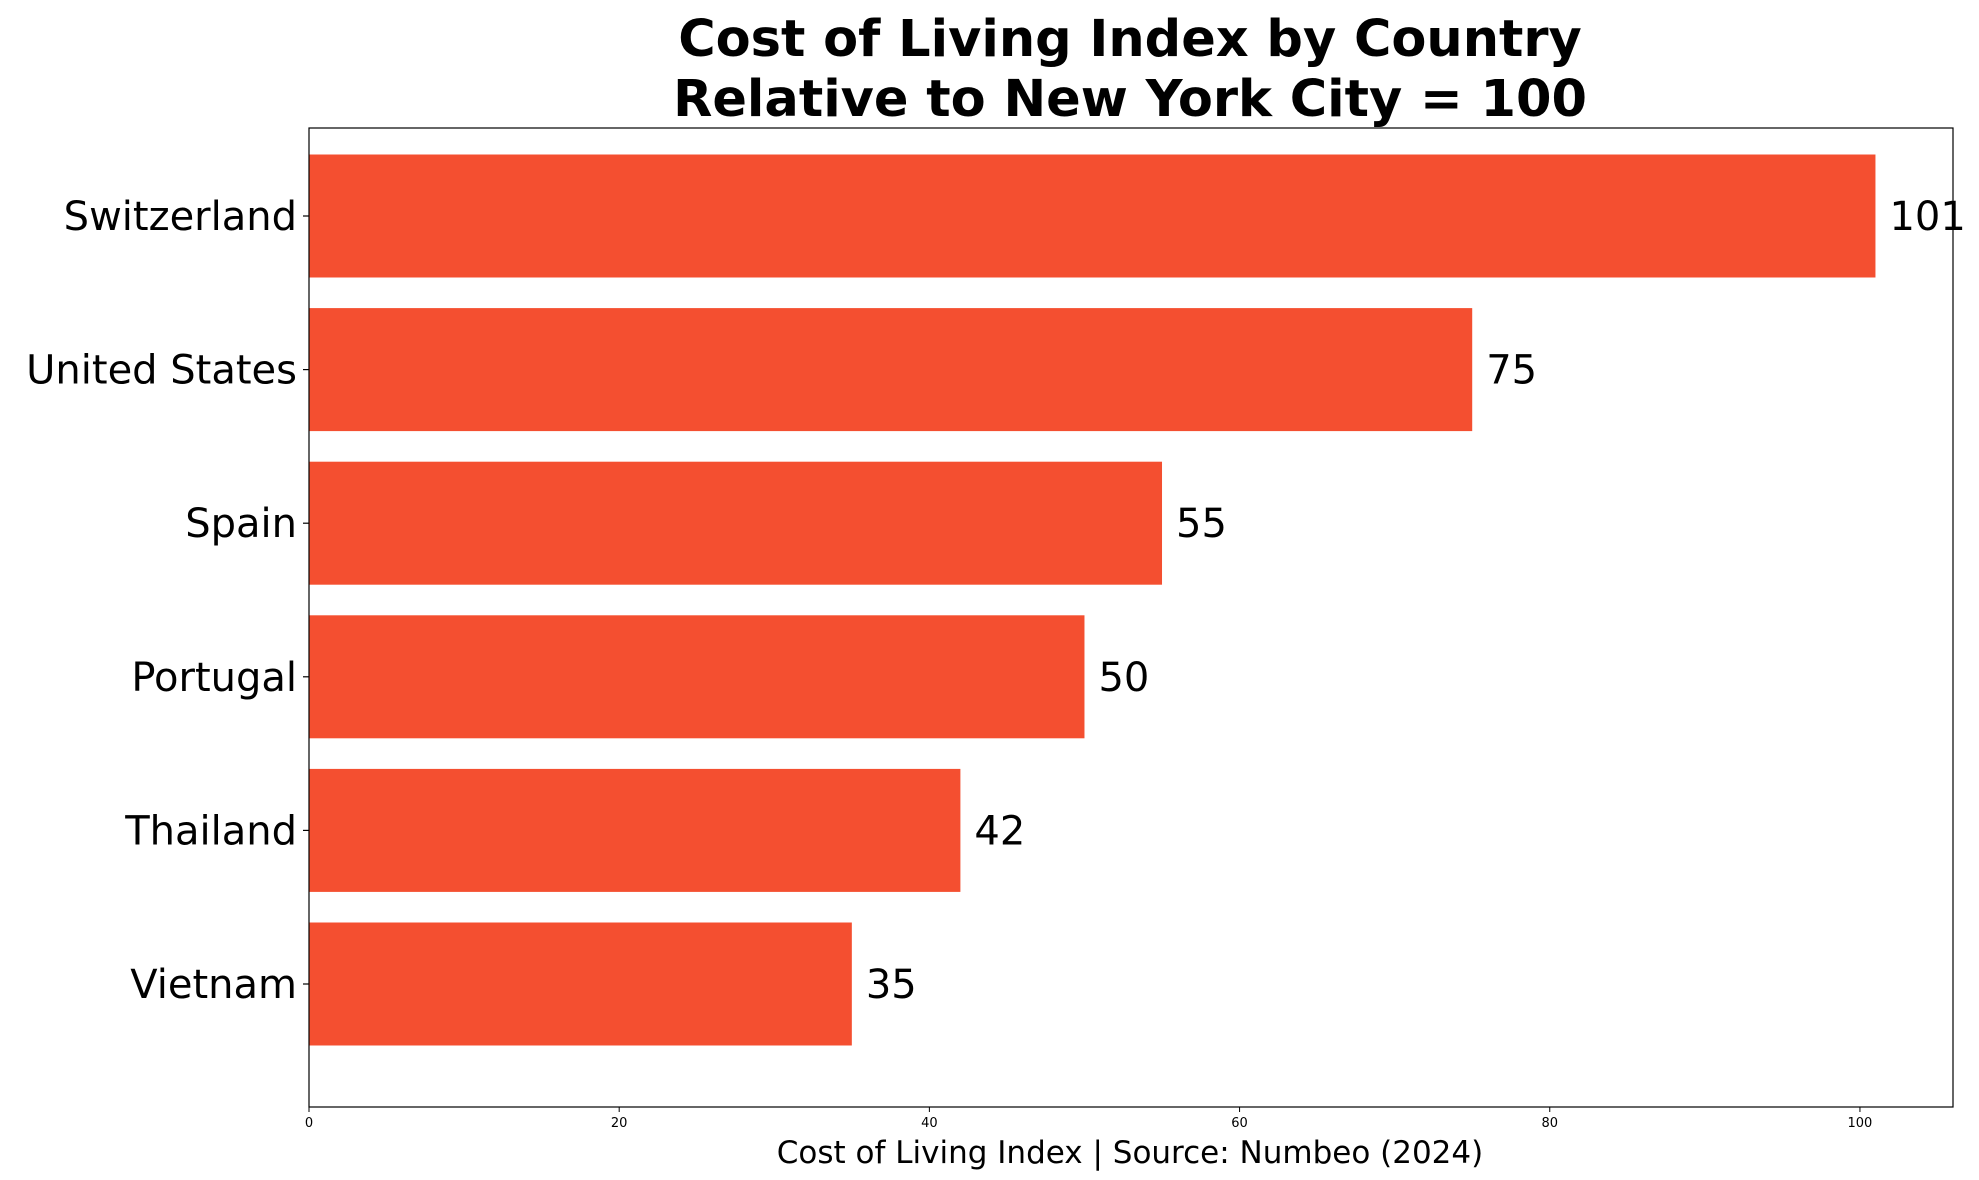 This screenshot has height=1180, width=1979. Describe the element at coordinates (1088, 1119) in the screenshot. I see `x-axis-ticks-group: 0 20 40 60 80 100` at that location.